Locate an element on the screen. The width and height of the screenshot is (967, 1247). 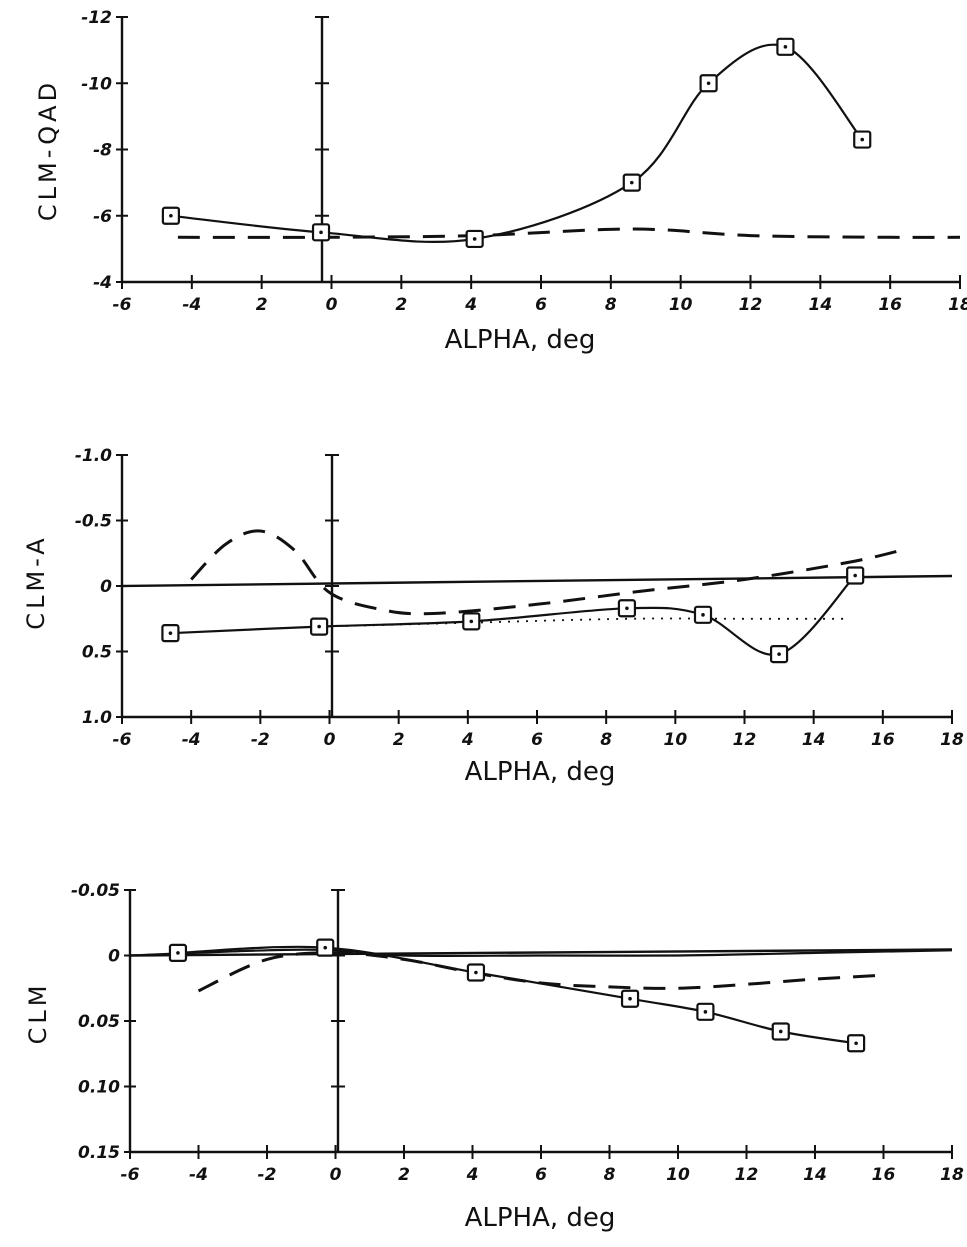
clm-x-tick-label: 18 is located at coordinates (952, 1175).